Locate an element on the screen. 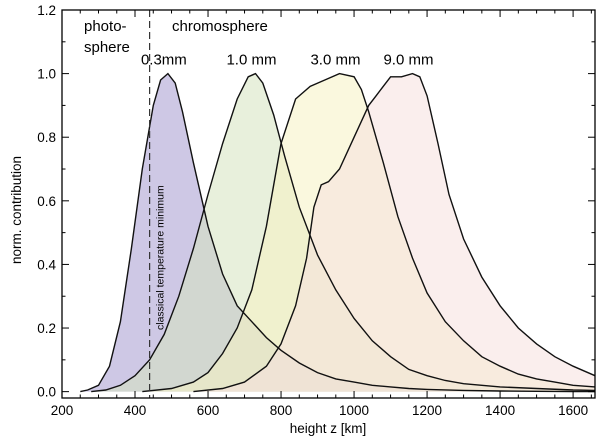 Image resolution: width=596 pixels, height=439 pixels. x-tick-label: 1600 is located at coordinates (573, 410).